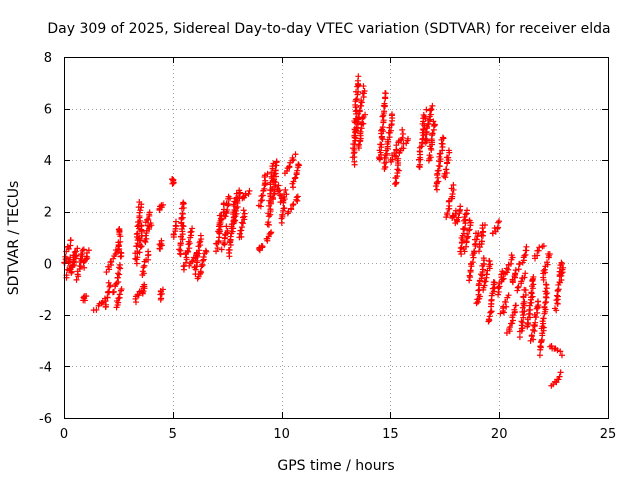  Describe the element at coordinates (45, 419) in the screenshot. I see `y-tick-label: -6` at that location.